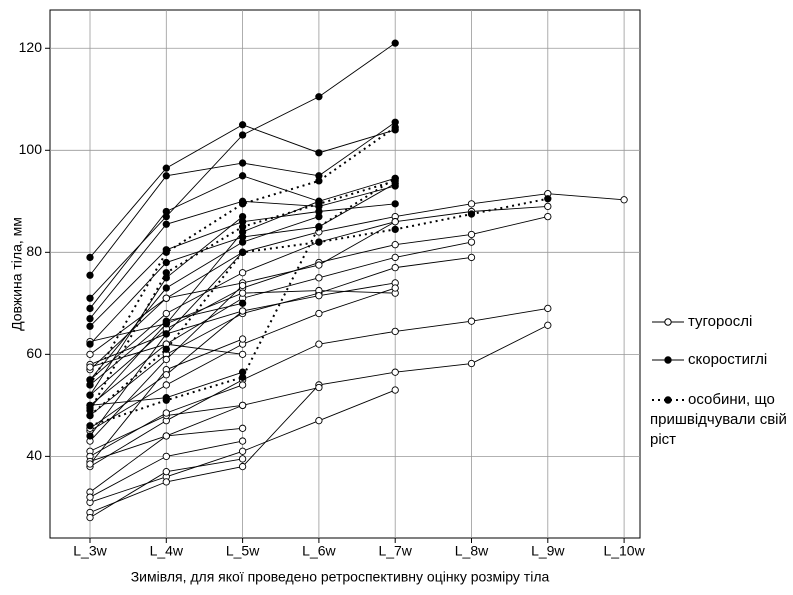 This screenshot has height=595, width=793. Describe the element at coordinates (395, 551) in the screenshot. I see `x-tick-label: L_7w` at that location.